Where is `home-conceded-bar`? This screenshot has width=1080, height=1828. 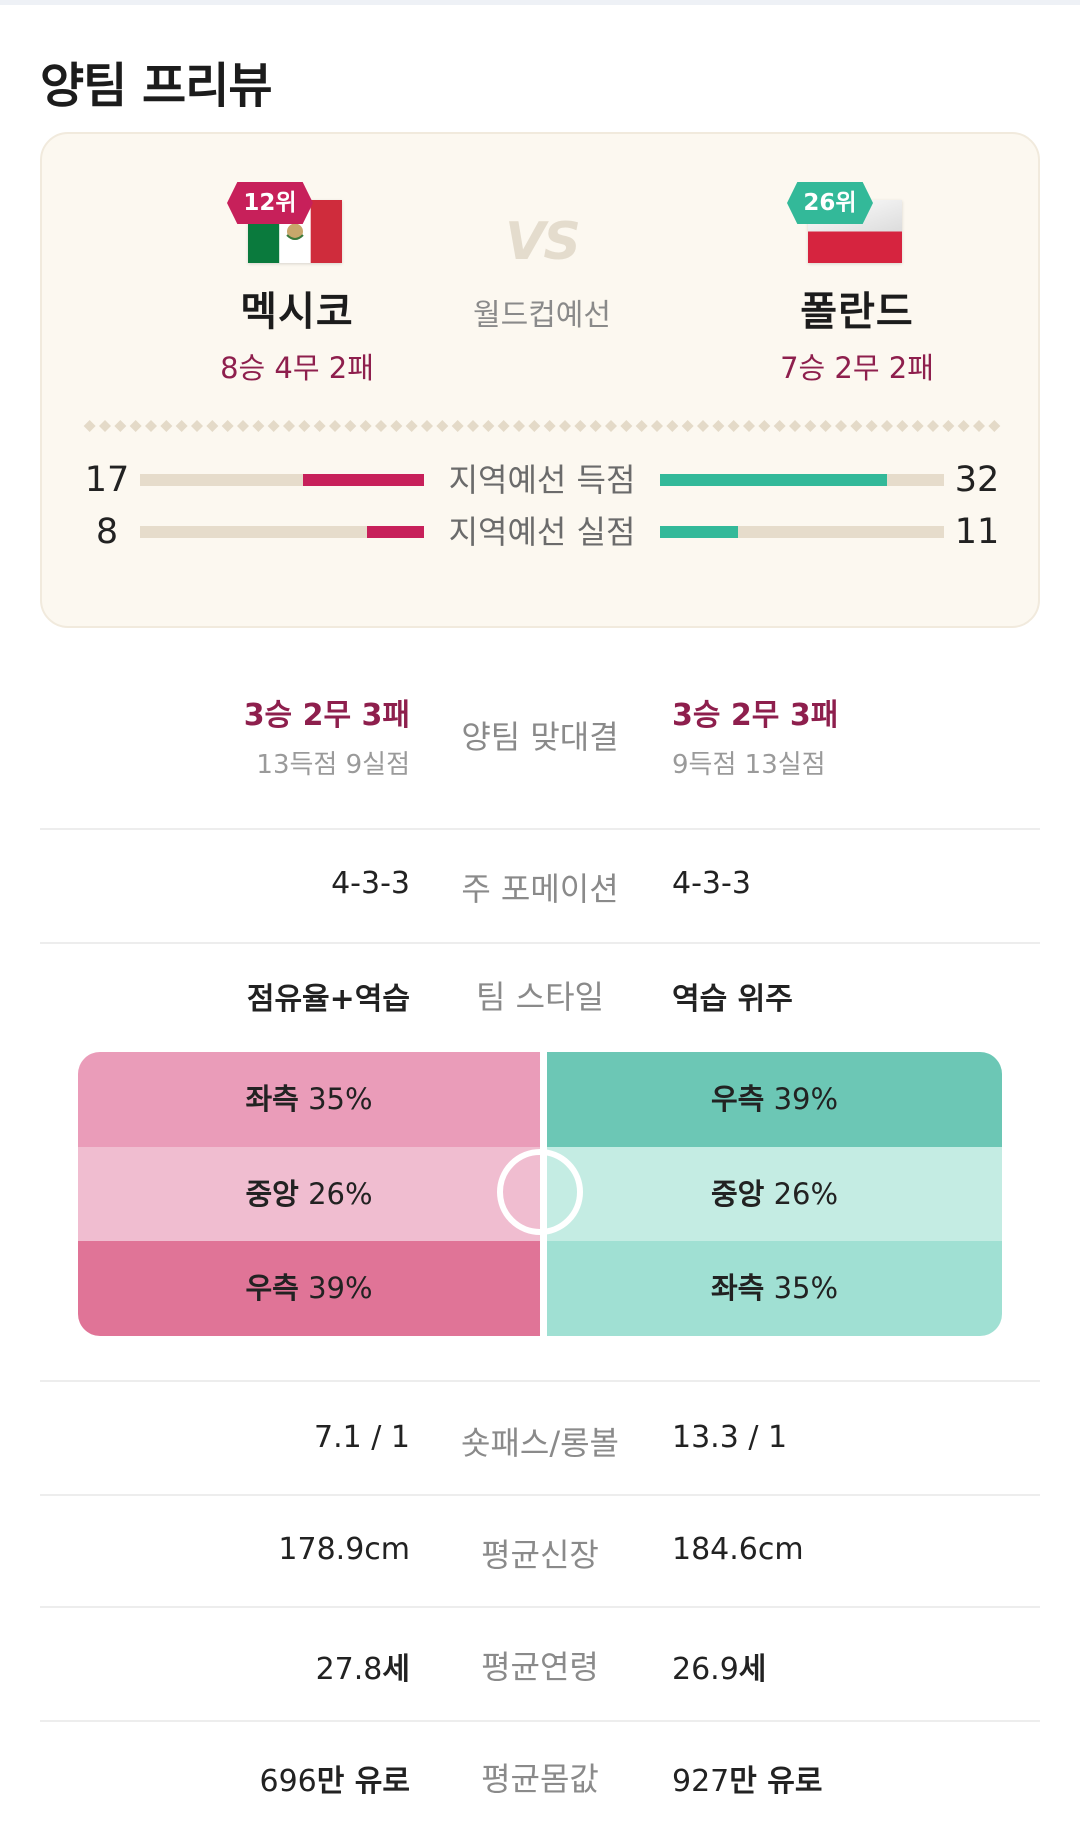
home-conceded-bar is located at coordinates (395, 532).